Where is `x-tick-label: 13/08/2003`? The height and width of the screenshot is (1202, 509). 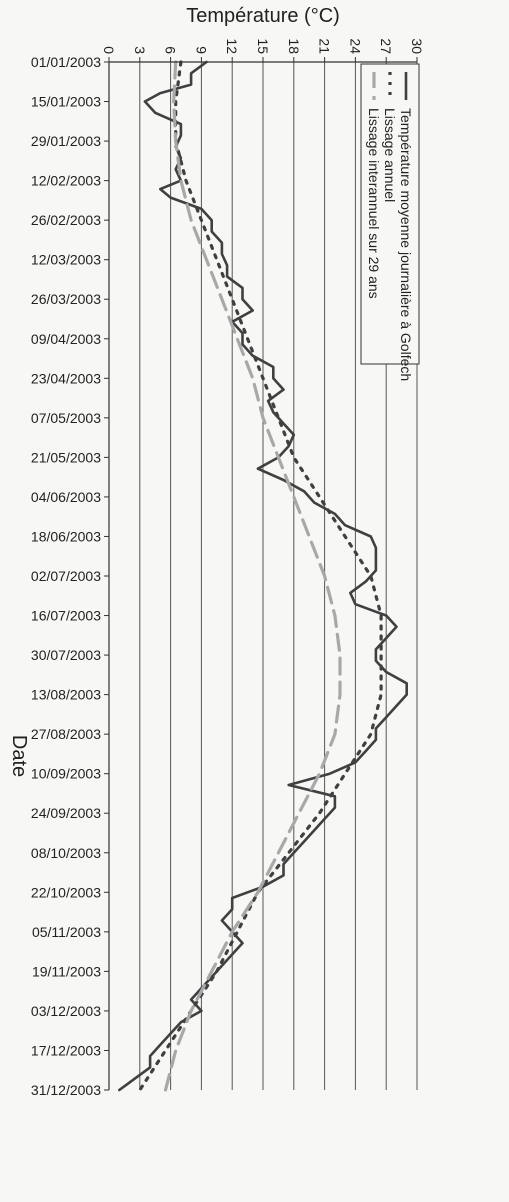 x-tick-label: 13/08/2003 is located at coordinates (66, 695).